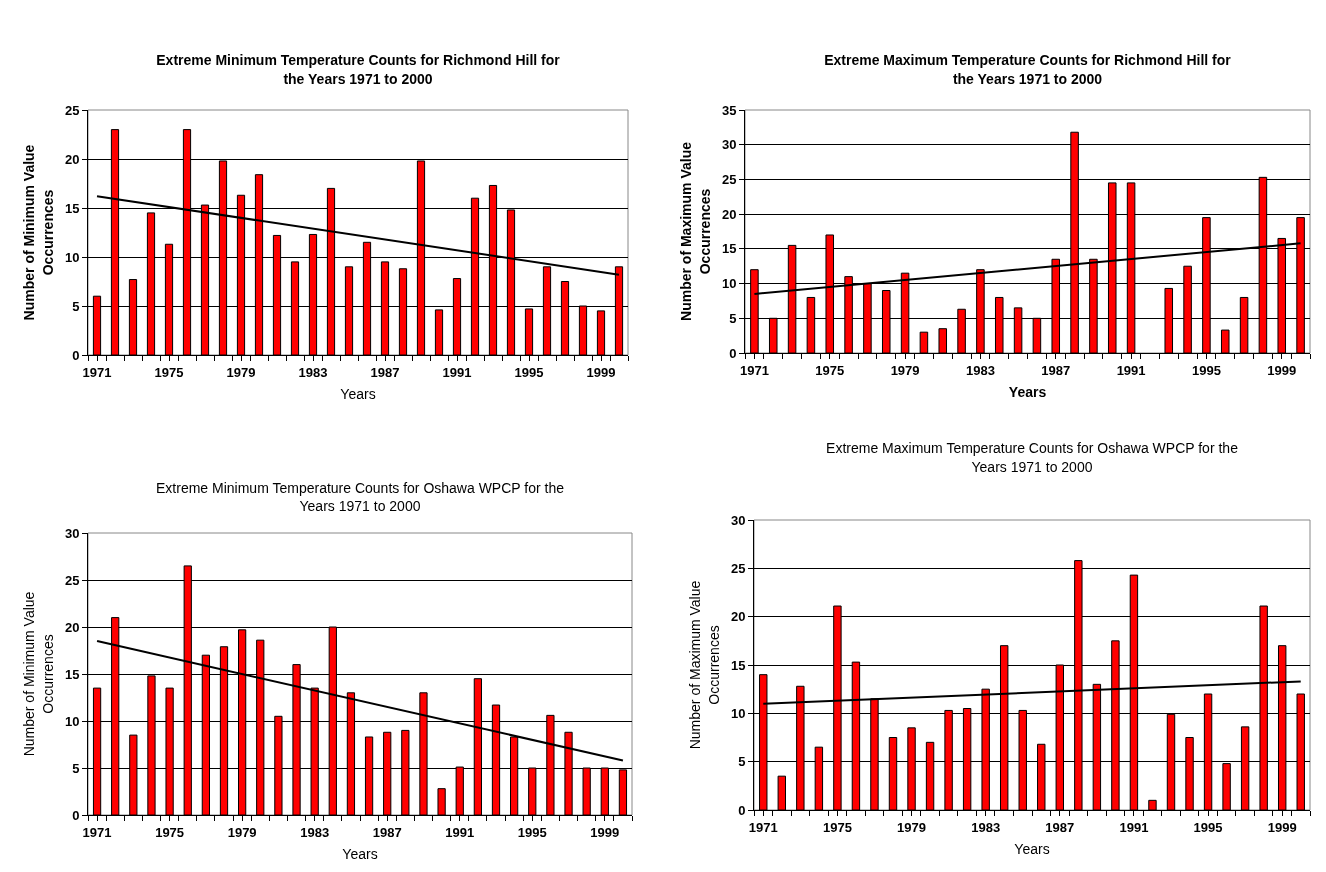 This screenshot has width=1326, height=872. Describe the element at coordinates (360, 496) in the screenshot. I see `chart-title: Extreme Minimum Temperature Counts for Oshawa WPCP for the Years 1971 to 2000` at that location.